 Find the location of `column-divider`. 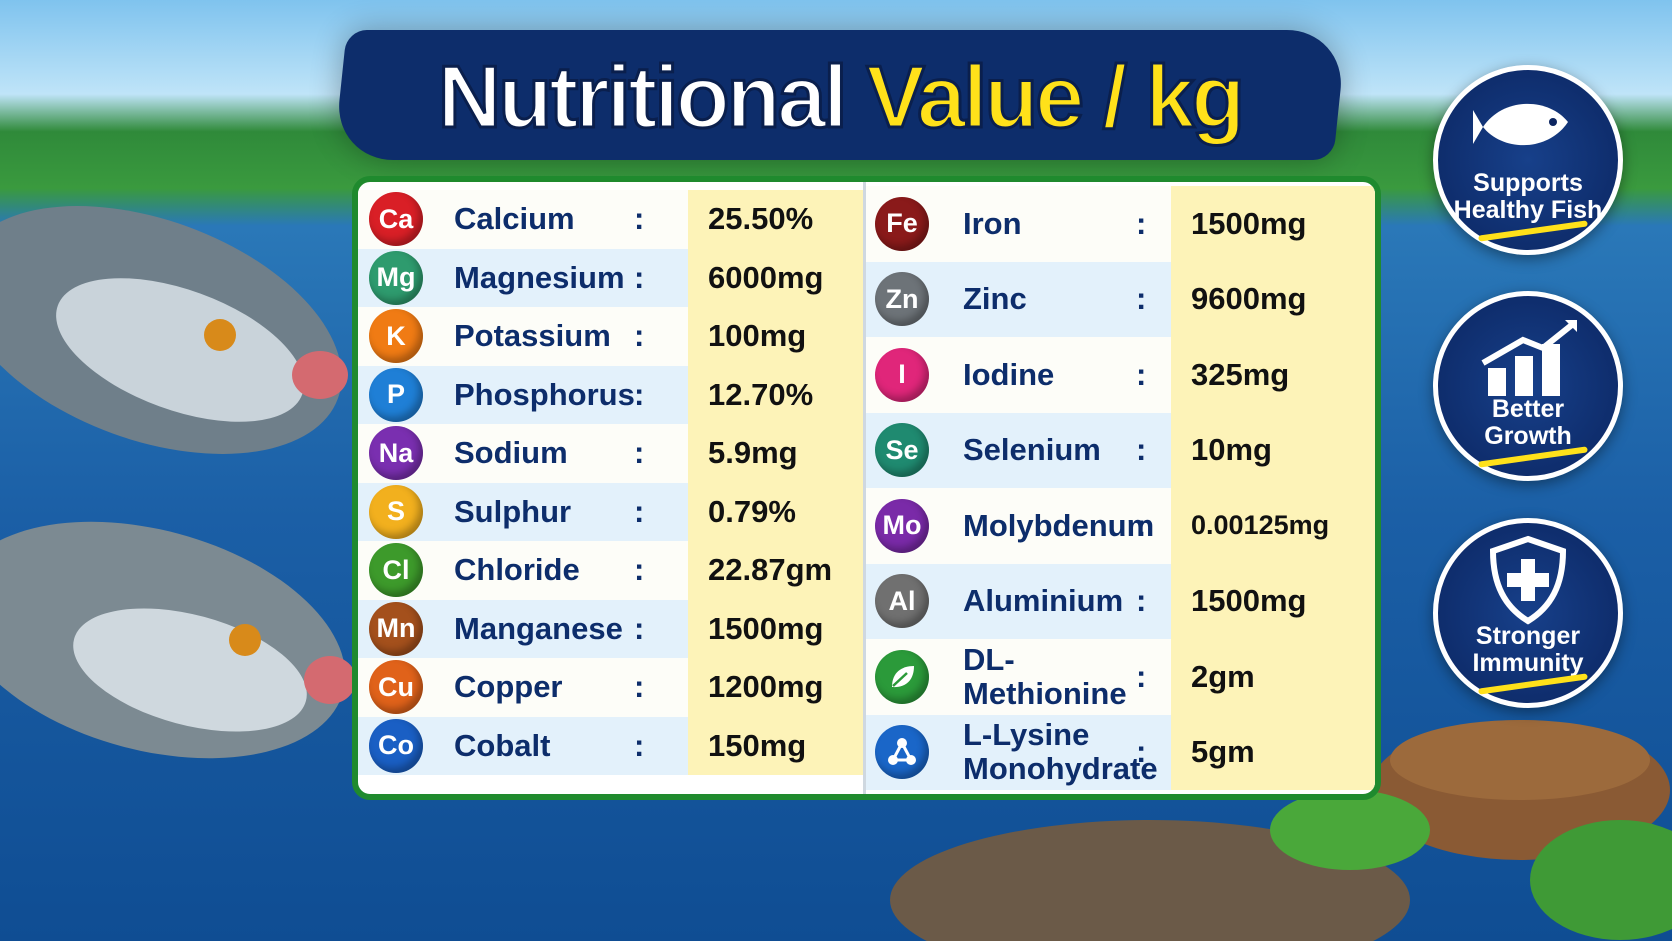

column-divider is located at coordinates (864, 488).